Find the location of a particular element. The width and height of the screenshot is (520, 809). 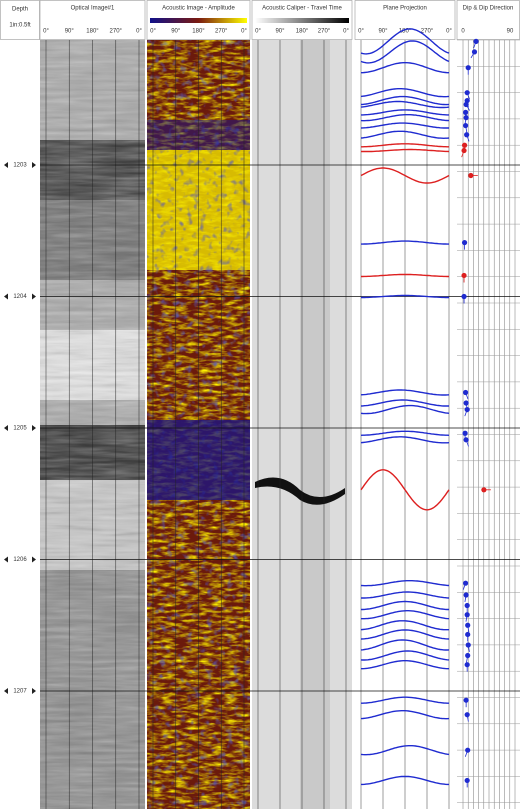

dip-tick-label: 90 is located at coordinates (510, 32).